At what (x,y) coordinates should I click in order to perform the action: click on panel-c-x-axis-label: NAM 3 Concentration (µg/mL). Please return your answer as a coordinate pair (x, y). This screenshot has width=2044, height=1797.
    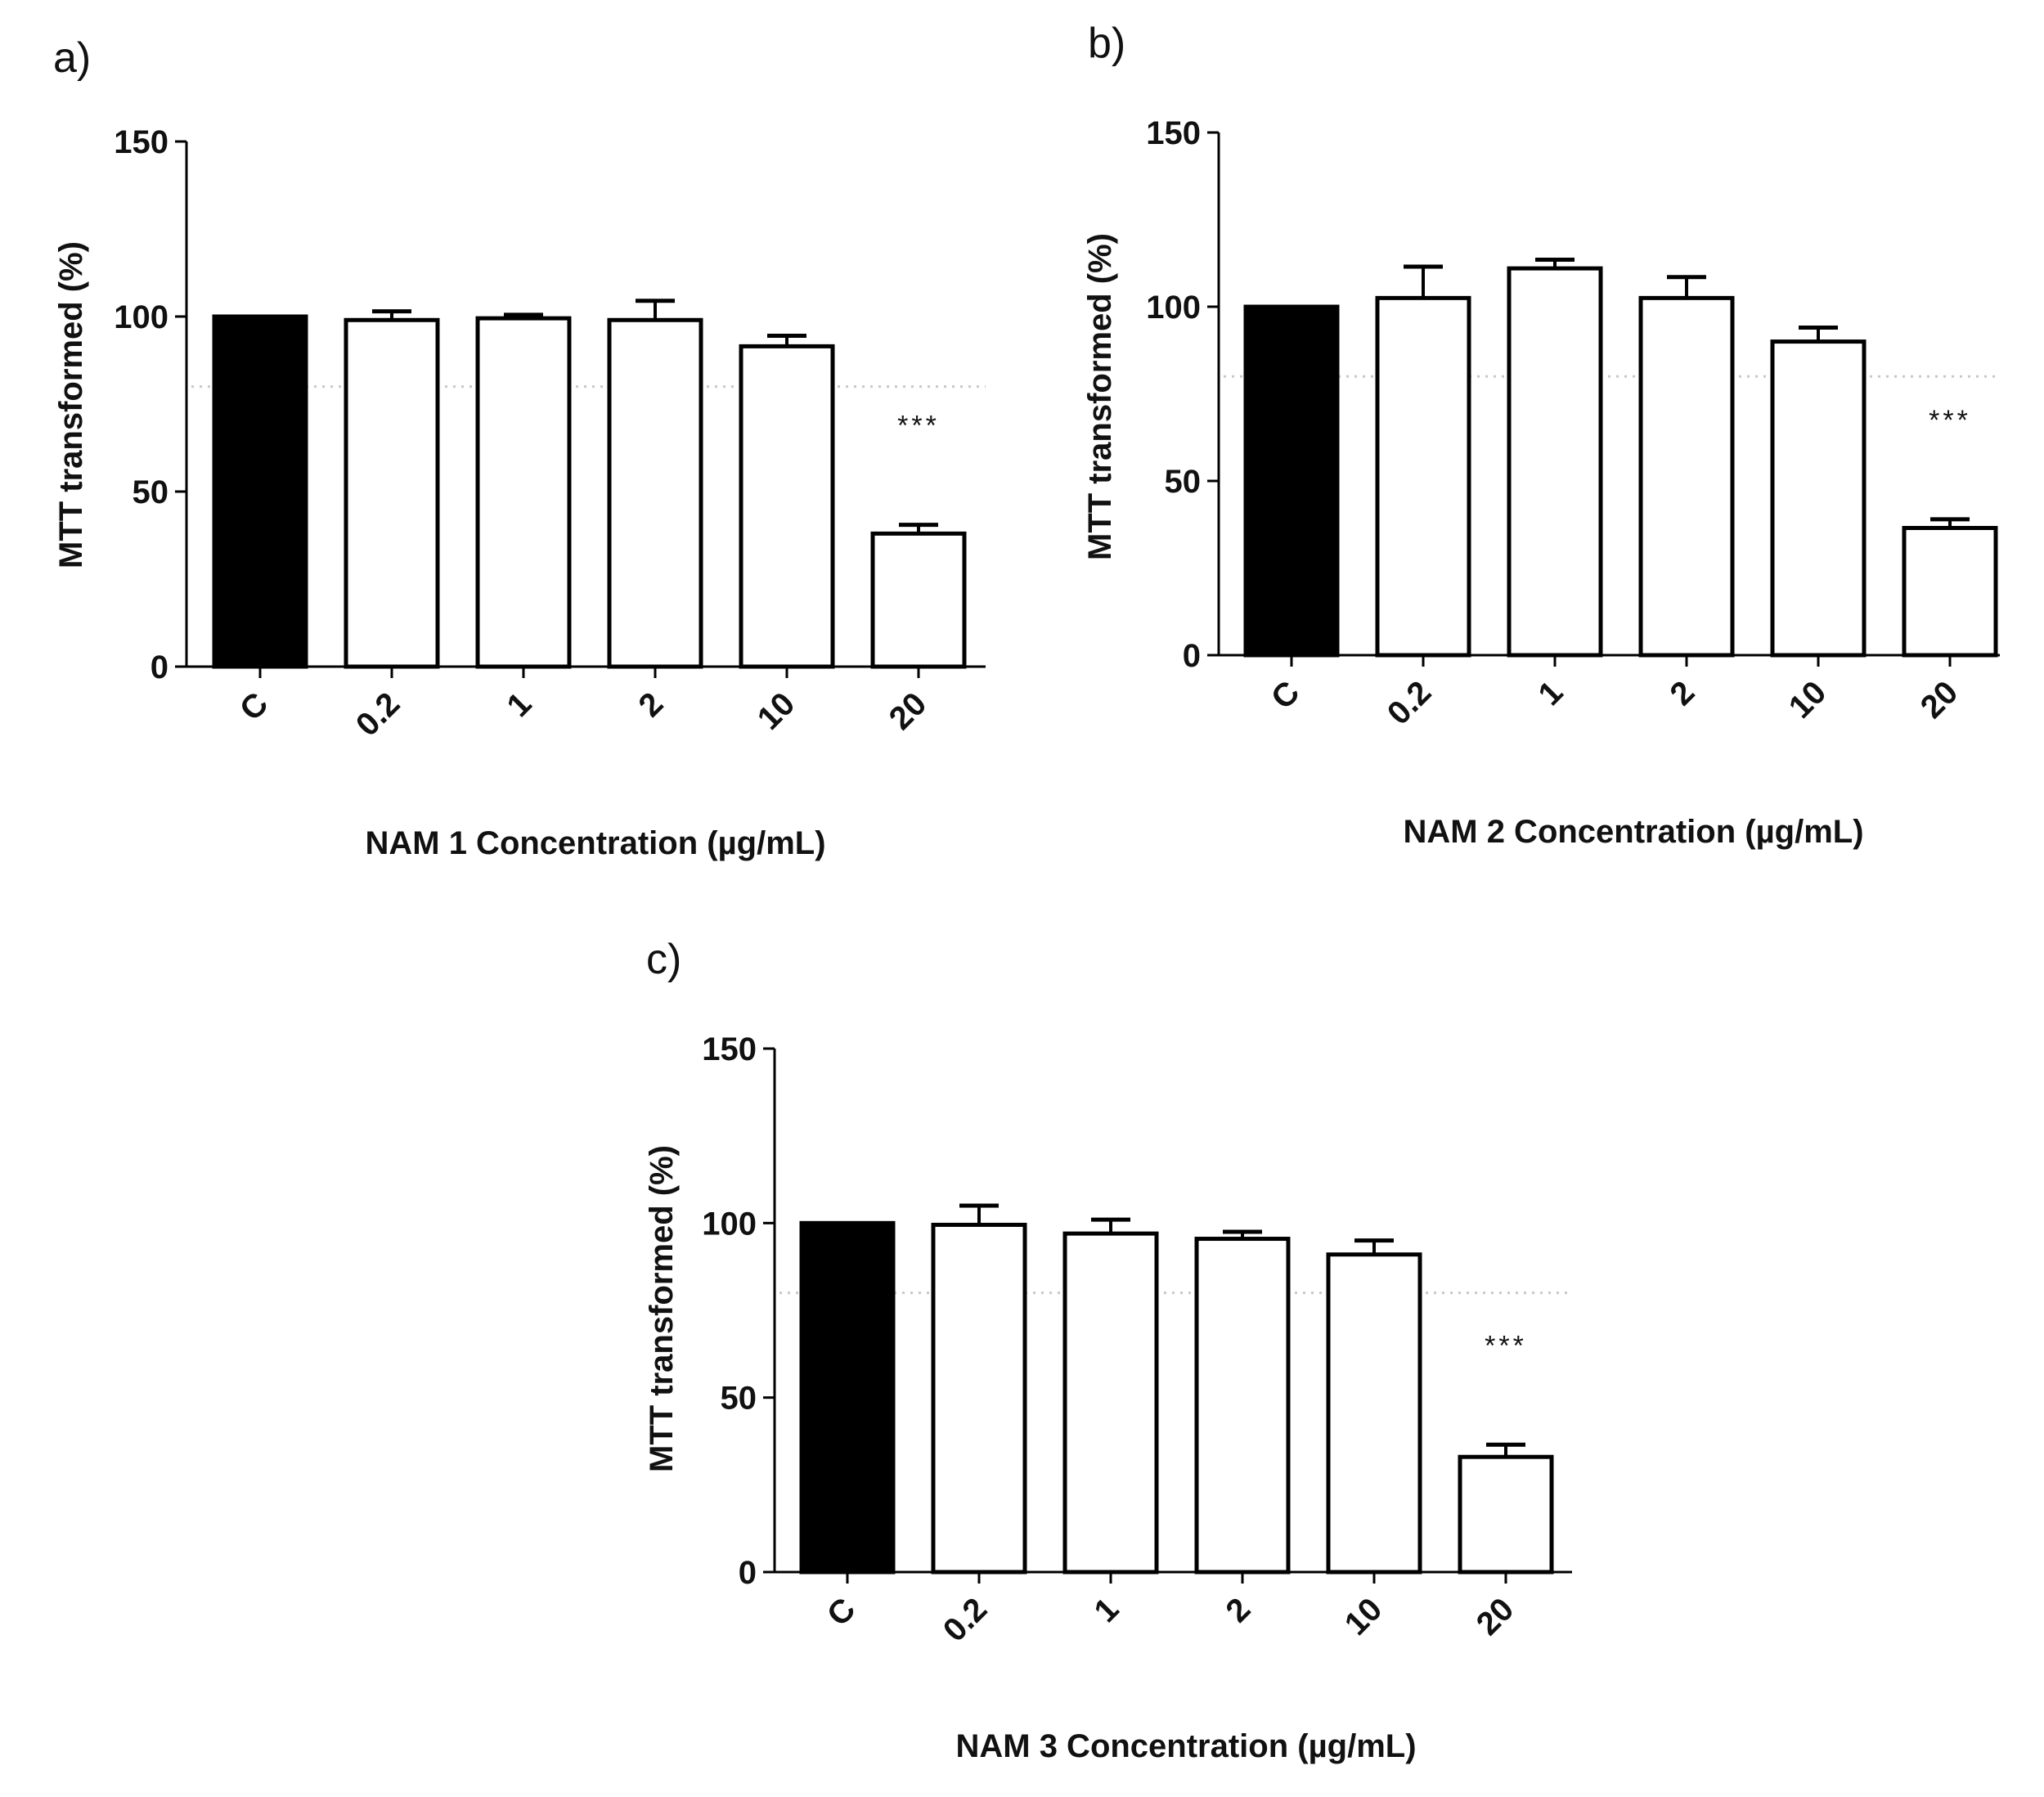
    Looking at the image, I should click on (1185, 1746).